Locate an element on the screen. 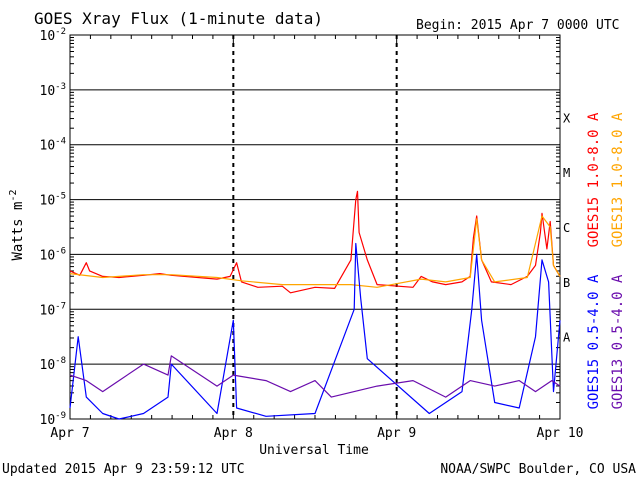 The height and width of the screenshot is (480, 640). y-tick-exponent: -2 is located at coordinates (60, 32).